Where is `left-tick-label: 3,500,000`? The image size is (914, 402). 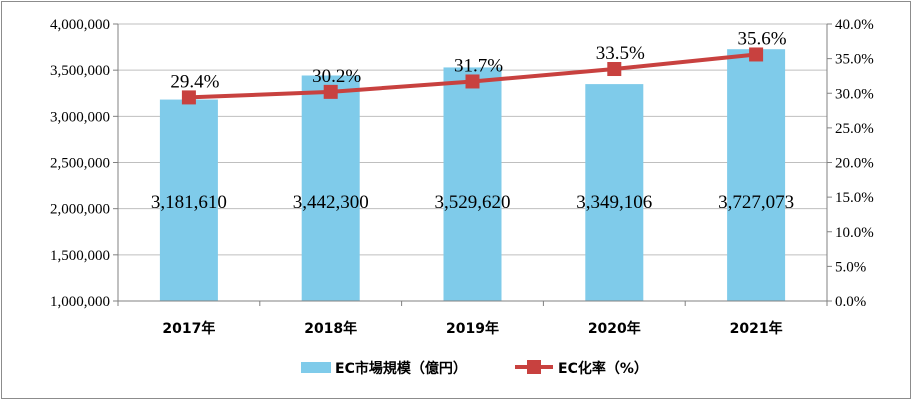 left-tick-label: 3,500,000 is located at coordinates (80, 71).